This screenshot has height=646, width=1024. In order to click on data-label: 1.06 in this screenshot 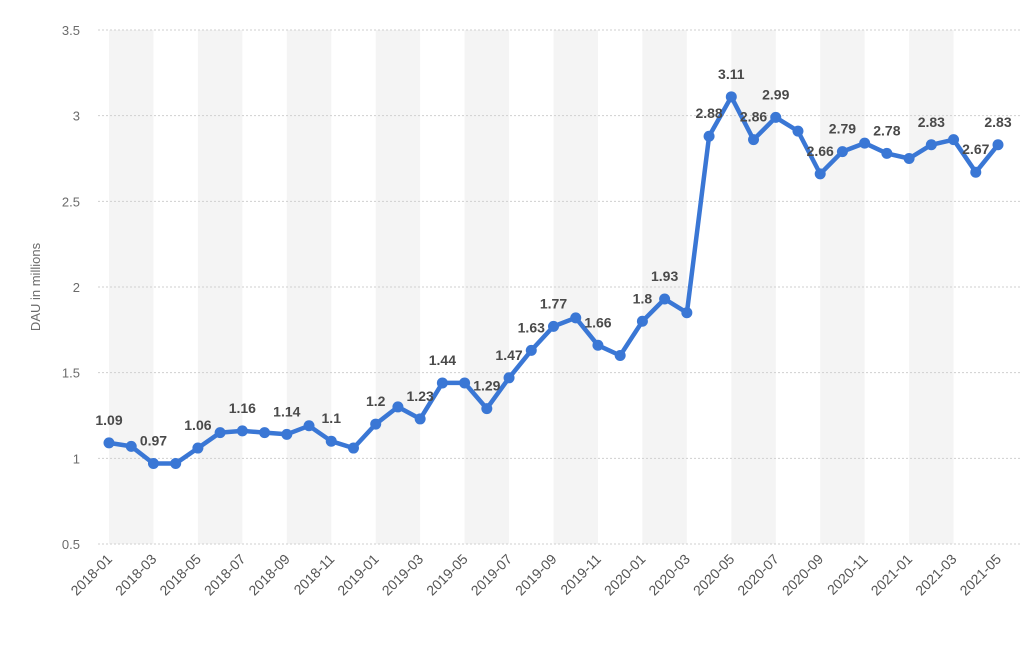, I will do `click(197, 425)`.